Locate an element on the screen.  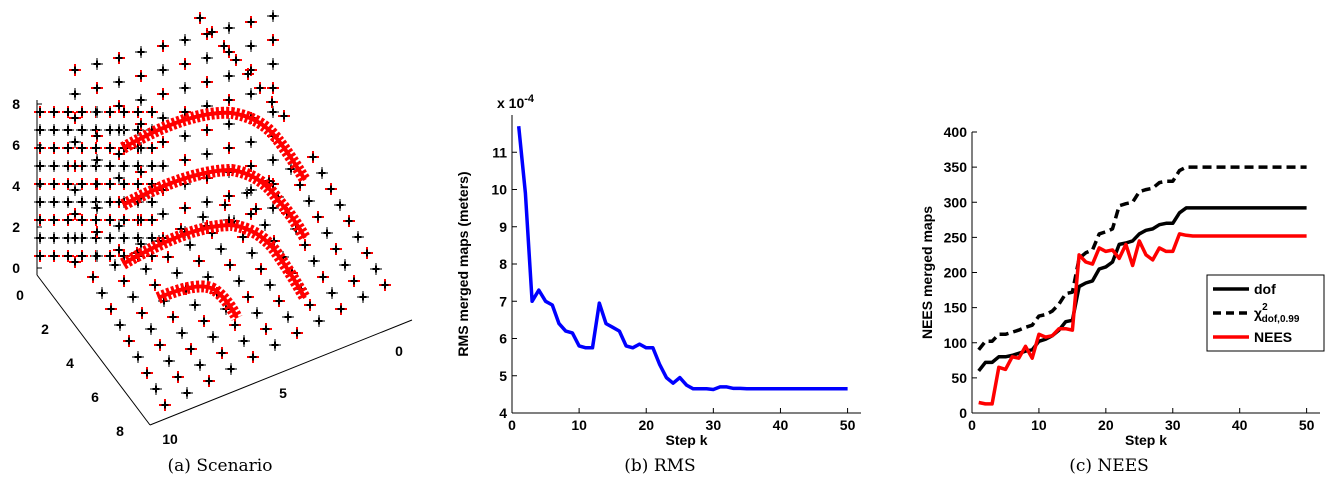
y-tick-label: 2 is located at coordinates (45, 329).